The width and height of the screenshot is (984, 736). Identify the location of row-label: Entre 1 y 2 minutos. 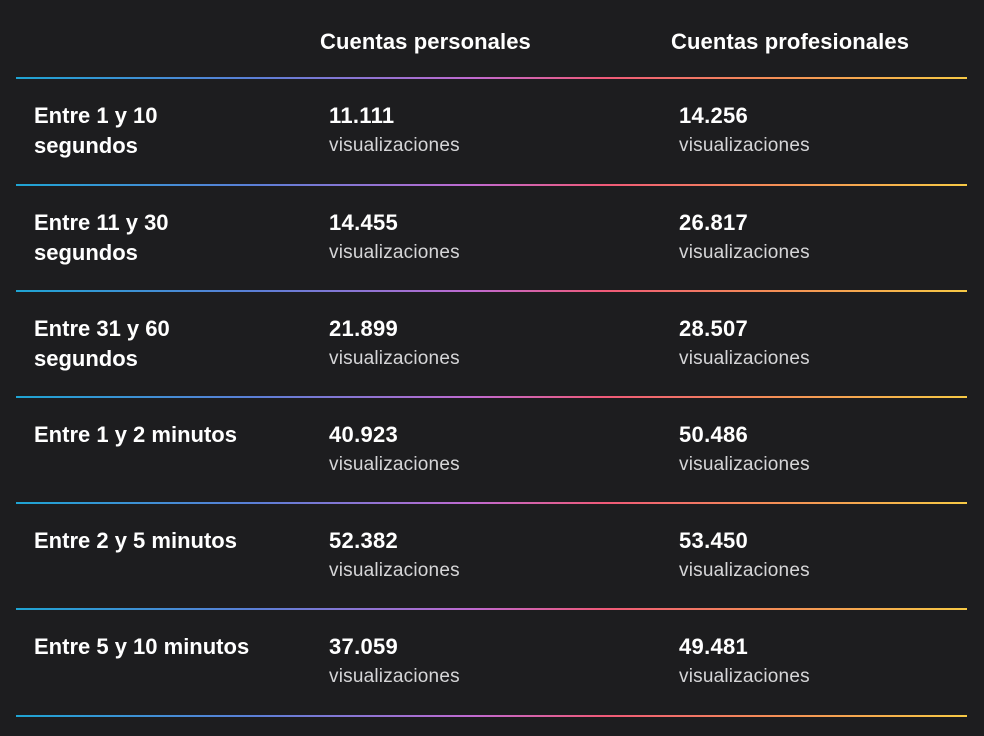
(135, 434).